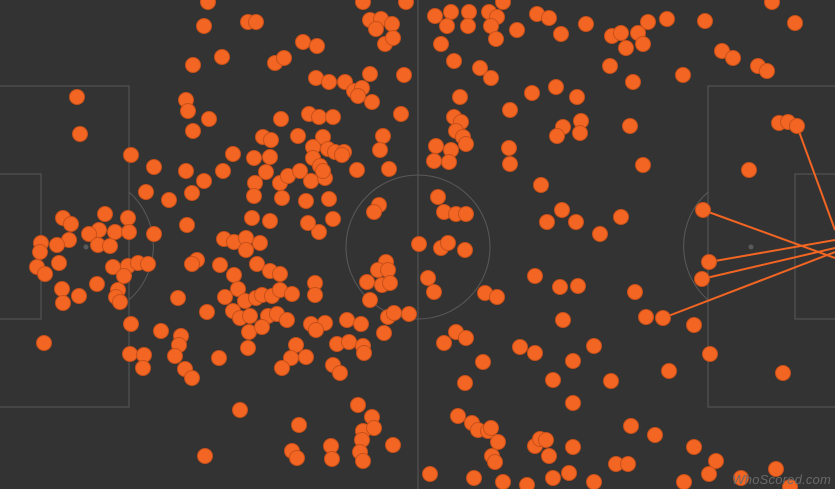  I want to click on pass-lines, so click(748, 222).